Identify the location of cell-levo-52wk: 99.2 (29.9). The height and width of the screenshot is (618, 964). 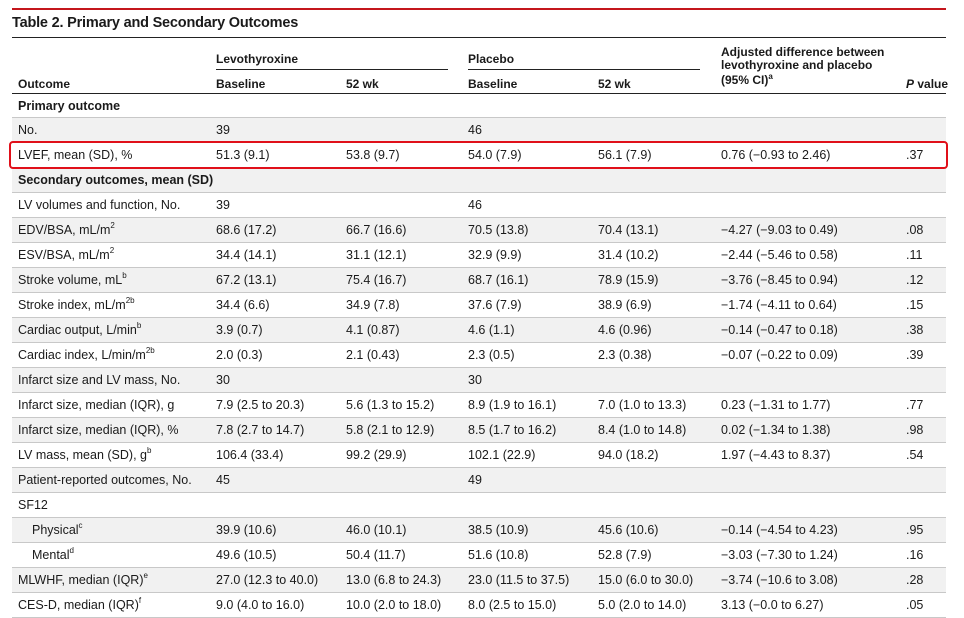
(376, 455).